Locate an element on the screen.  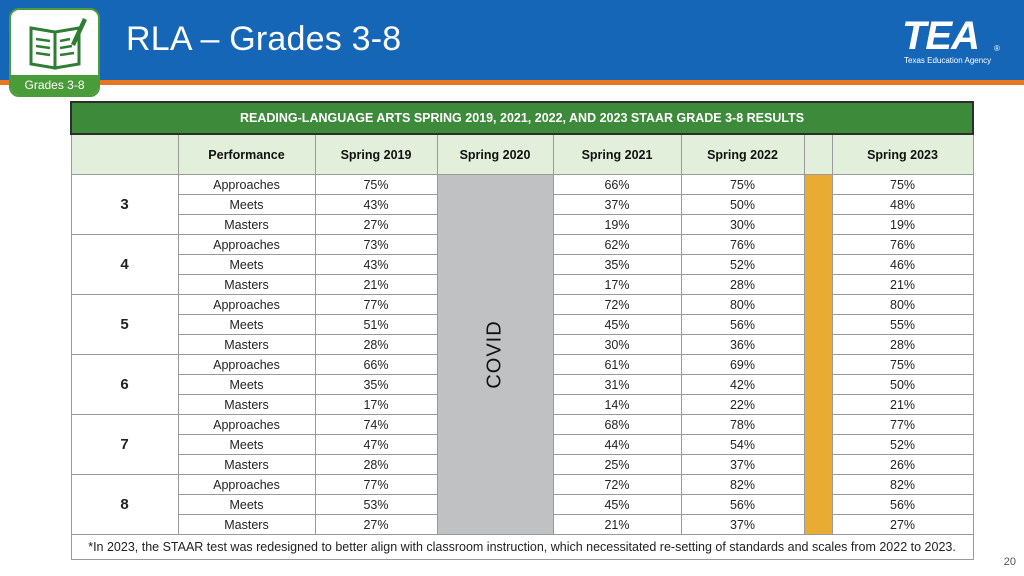
spring-2019-cell: 53% is located at coordinates (376, 504).